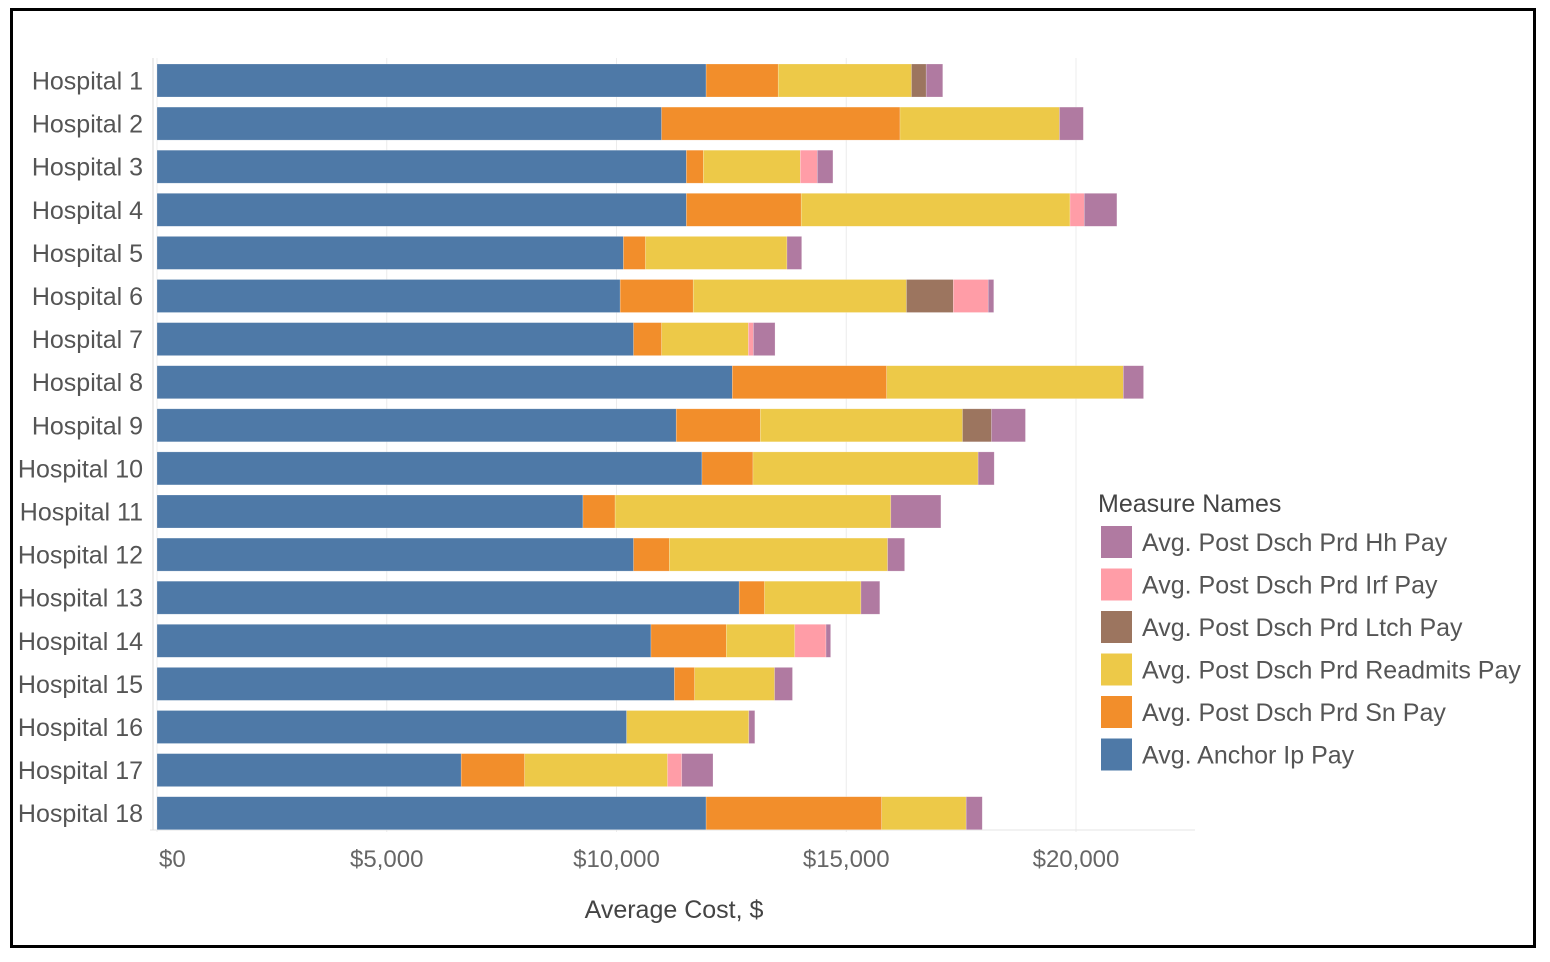  Describe the element at coordinates (87, 340) in the screenshot. I see `category-label: Hospital 7` at that location.